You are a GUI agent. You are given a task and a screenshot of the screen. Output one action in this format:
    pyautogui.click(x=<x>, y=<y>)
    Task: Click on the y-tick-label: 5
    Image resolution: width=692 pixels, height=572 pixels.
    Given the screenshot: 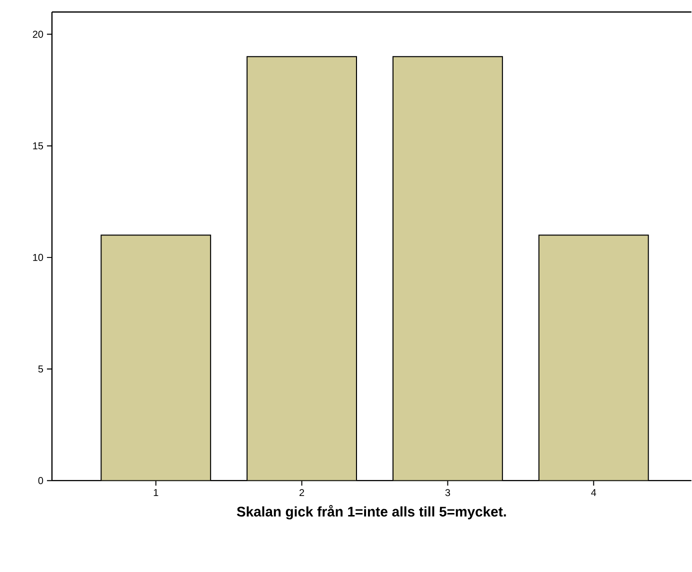 What is the action you would take?
    pyautogui.click(x=41, y=369)
    